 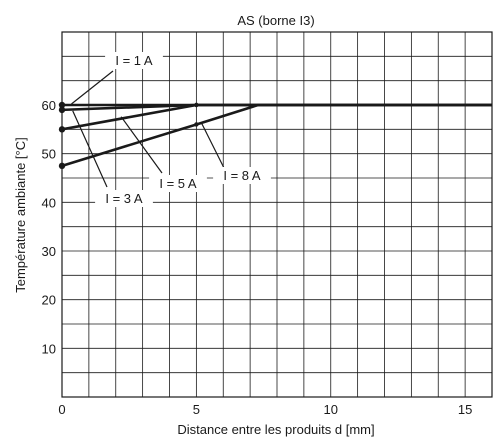 I want to click on y-tick-label: 10, so click(x=49, y=348).